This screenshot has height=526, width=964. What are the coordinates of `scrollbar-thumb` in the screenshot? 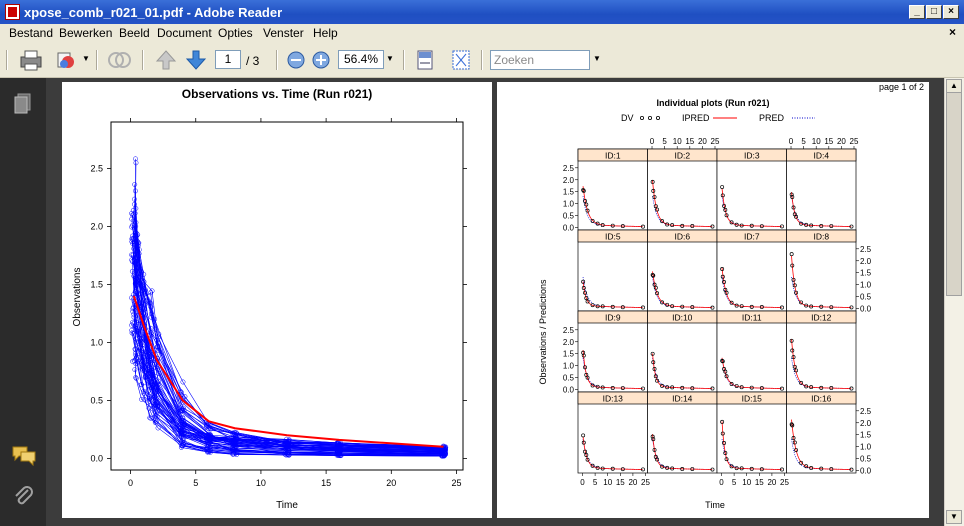 It's located at (954, 194).